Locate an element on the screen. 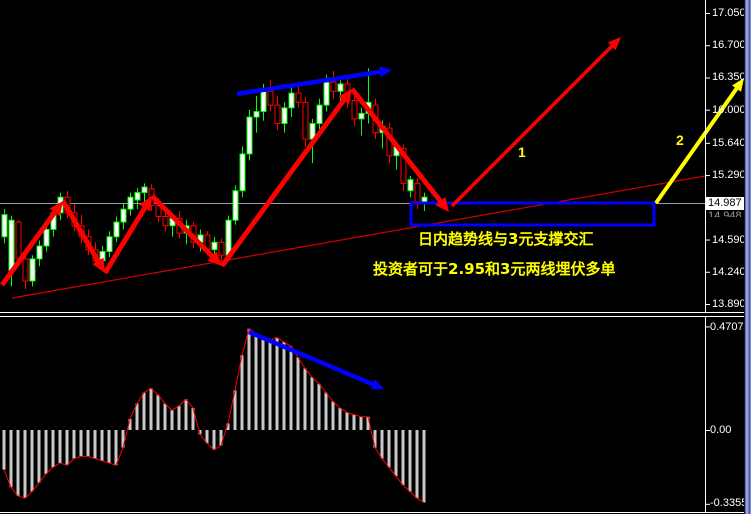  wave-2-label: 2 is located at coordinates (680, 140).